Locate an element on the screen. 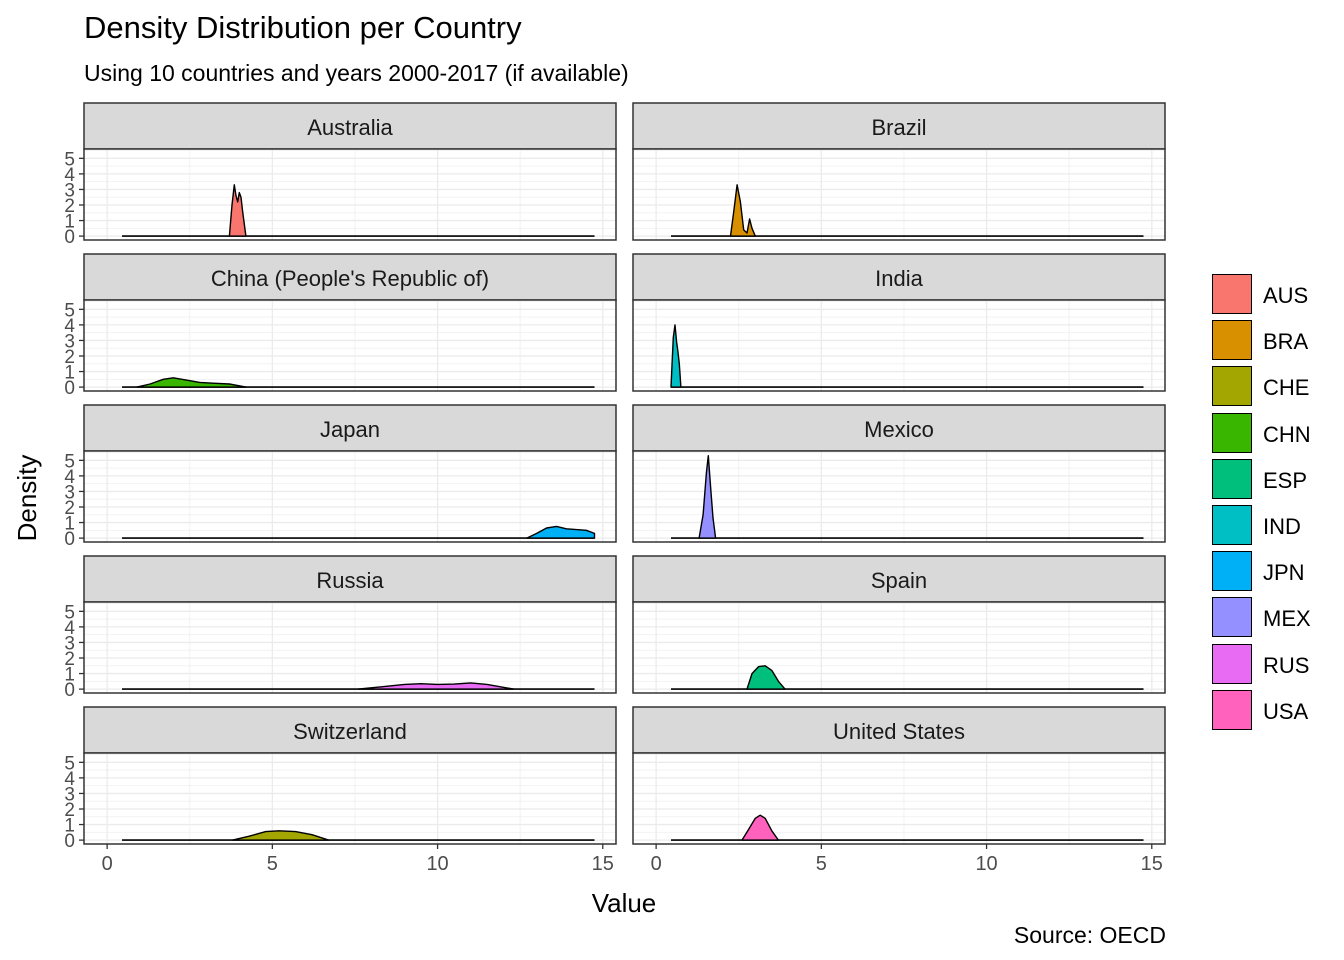  facet-strip-label: Spain is located at coordinates (899, 580).